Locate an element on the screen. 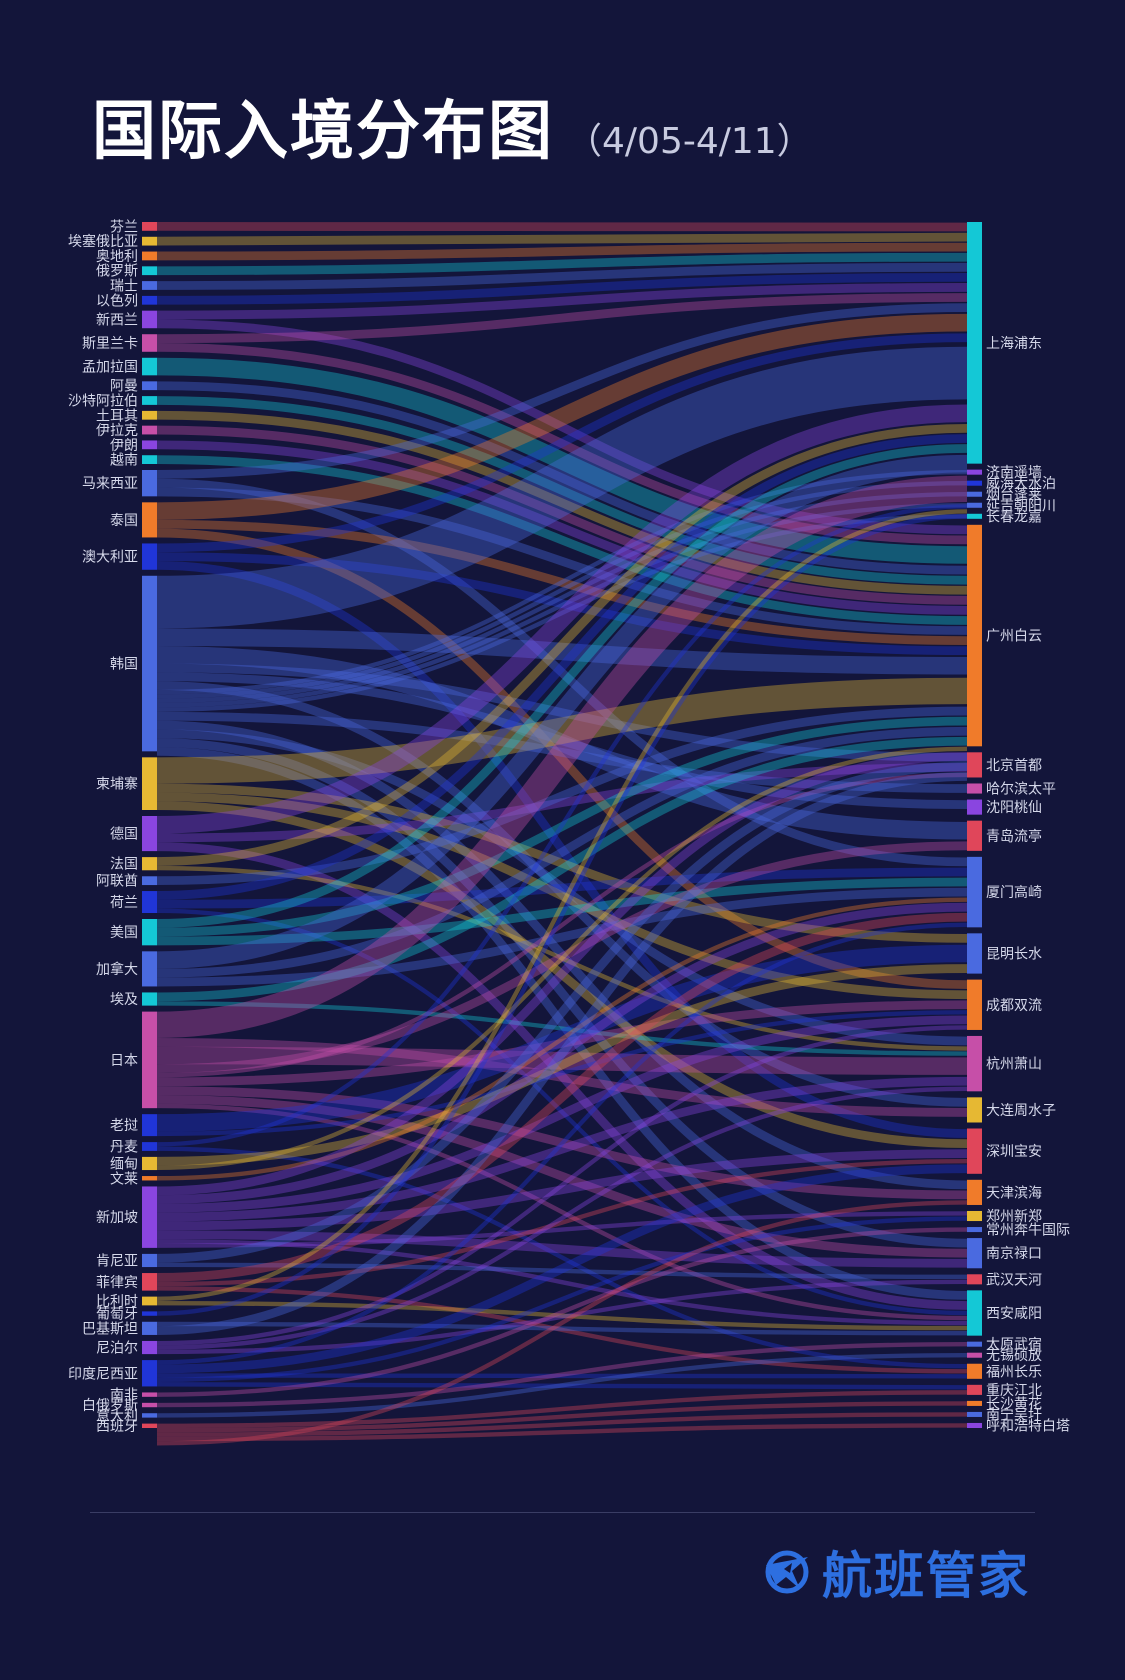 Image resolution: width=1125 pixels, height=1680 pixels. source-label: 越南 is located at coordinates (124, 461).